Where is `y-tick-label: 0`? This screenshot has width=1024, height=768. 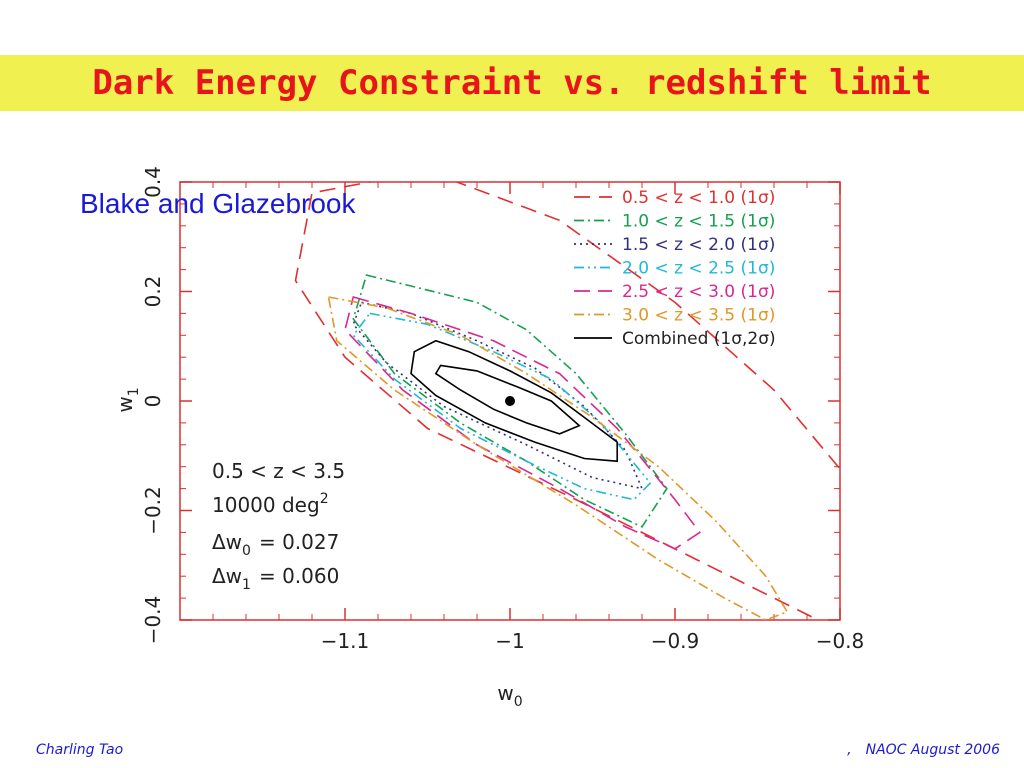
y-tick-label: 0 is located at coordinates (153, 401).